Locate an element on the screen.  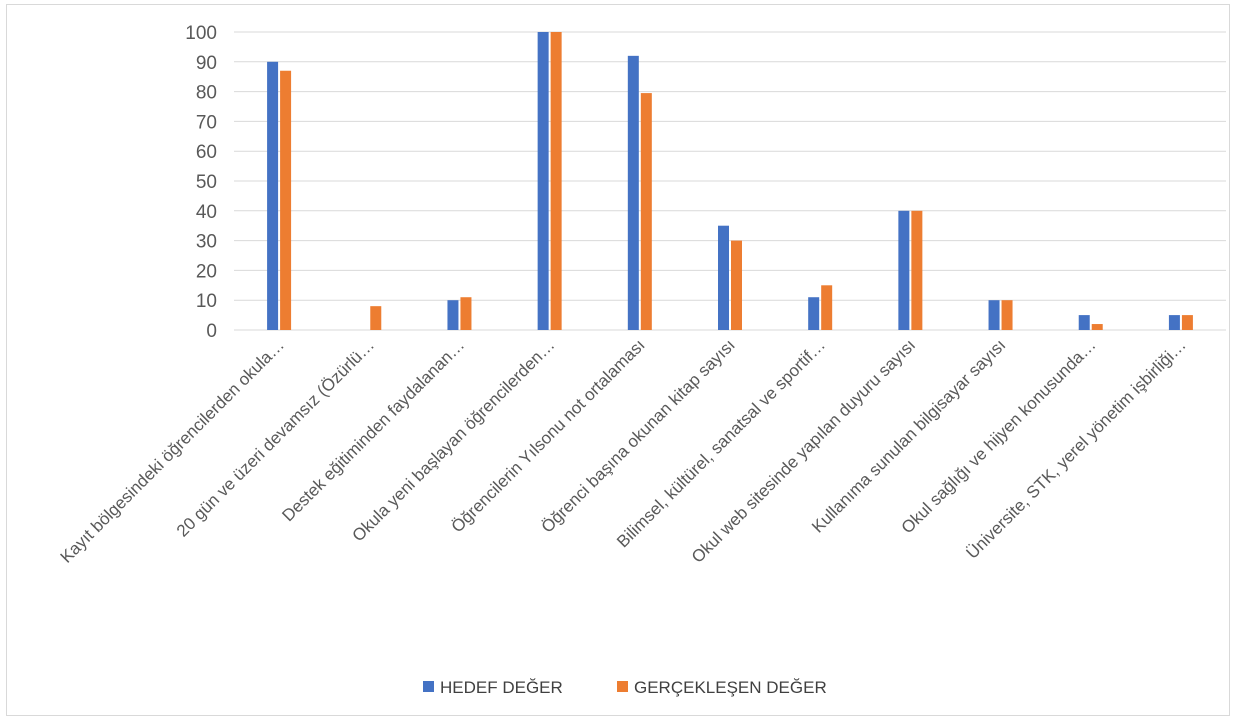
y-axis-tick-labels: 0 10 20 30 40 50 60 70 80 90 100 is located at coordinates (201, 182).